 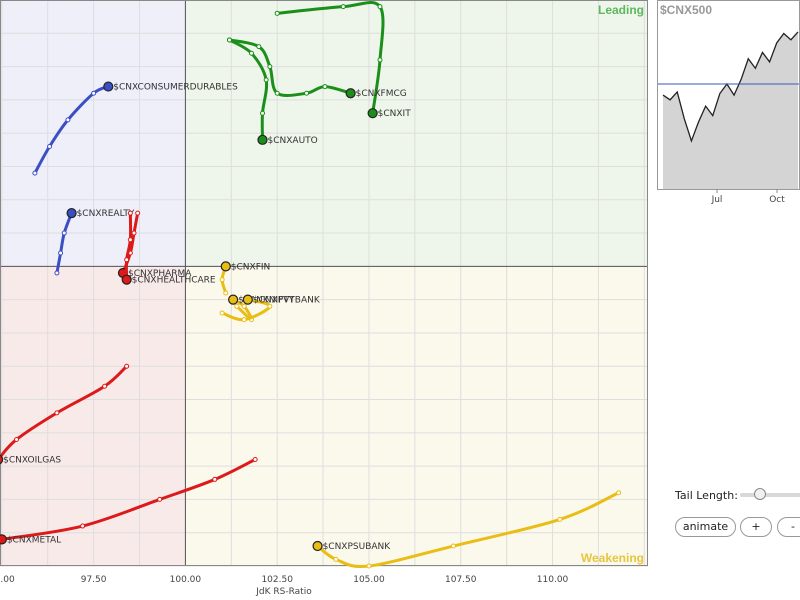 I want to click on label-cnxfmcg: $CNXFMCG, so click(x=381, y=94).